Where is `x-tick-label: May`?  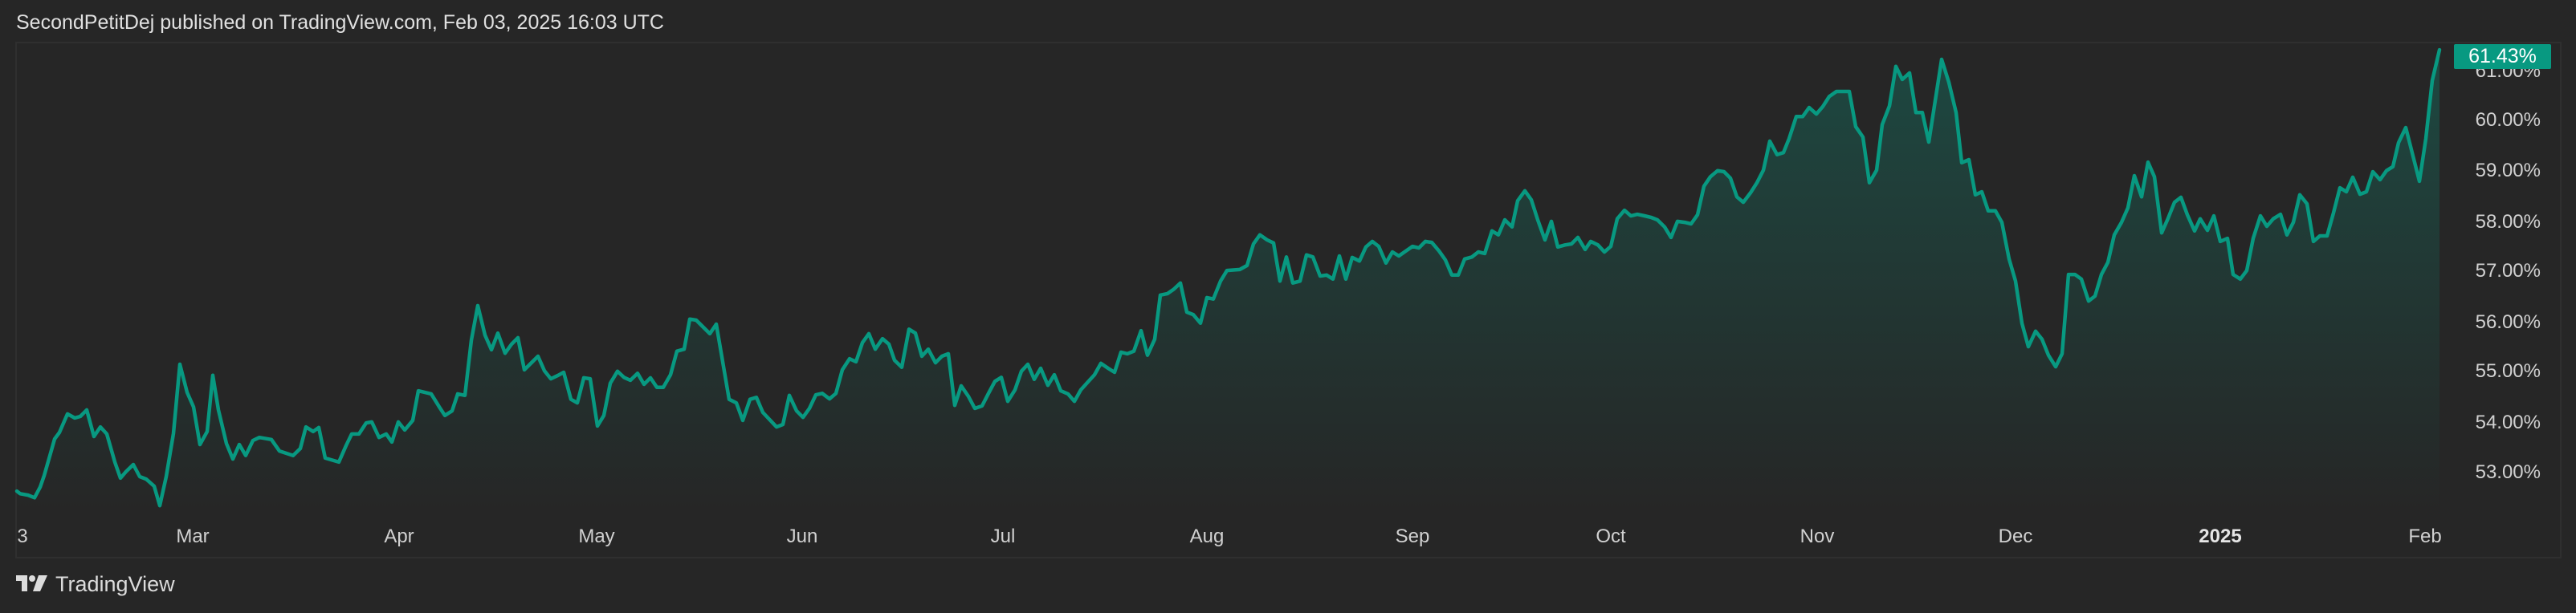
x-tick-label: May is located at coordinates (596, 537).